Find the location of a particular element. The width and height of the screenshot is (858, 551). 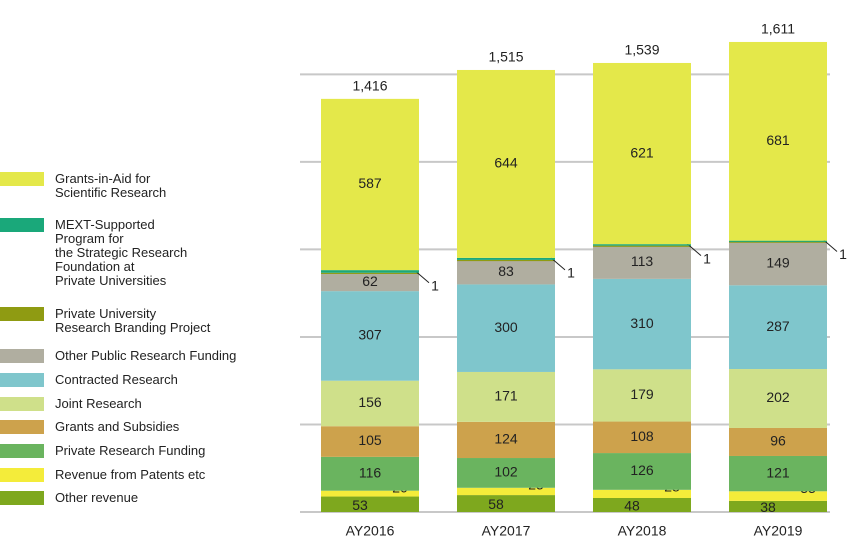

data-label: 644 is located at coordinates (506, 163).